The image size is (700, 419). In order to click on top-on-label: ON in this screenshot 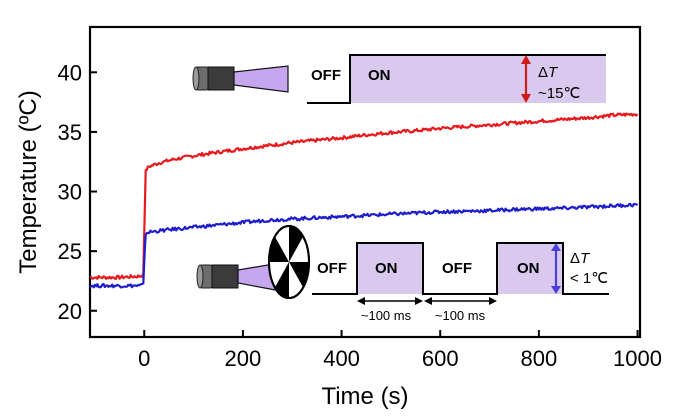, I will do `click(379, 75)`.